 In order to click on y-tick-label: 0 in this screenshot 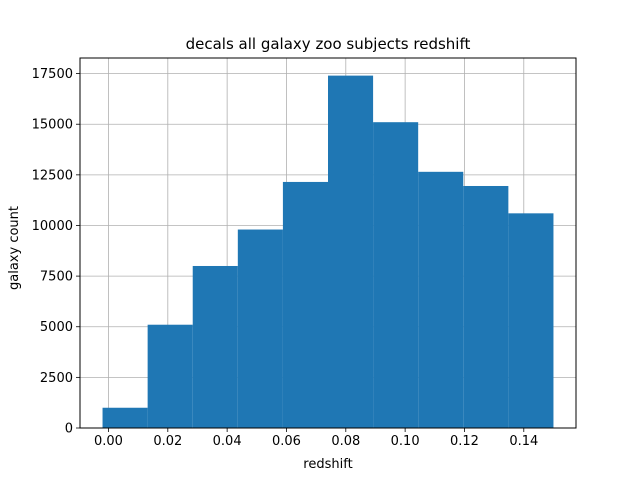, I will do `click(69, 429)`.